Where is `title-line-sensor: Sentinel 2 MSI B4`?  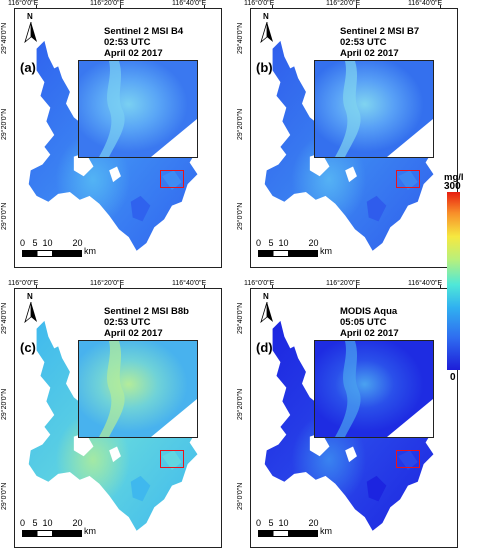
title-line-sensor: Sentinel 2 MSI B4 is located at coordinates (144, 31).